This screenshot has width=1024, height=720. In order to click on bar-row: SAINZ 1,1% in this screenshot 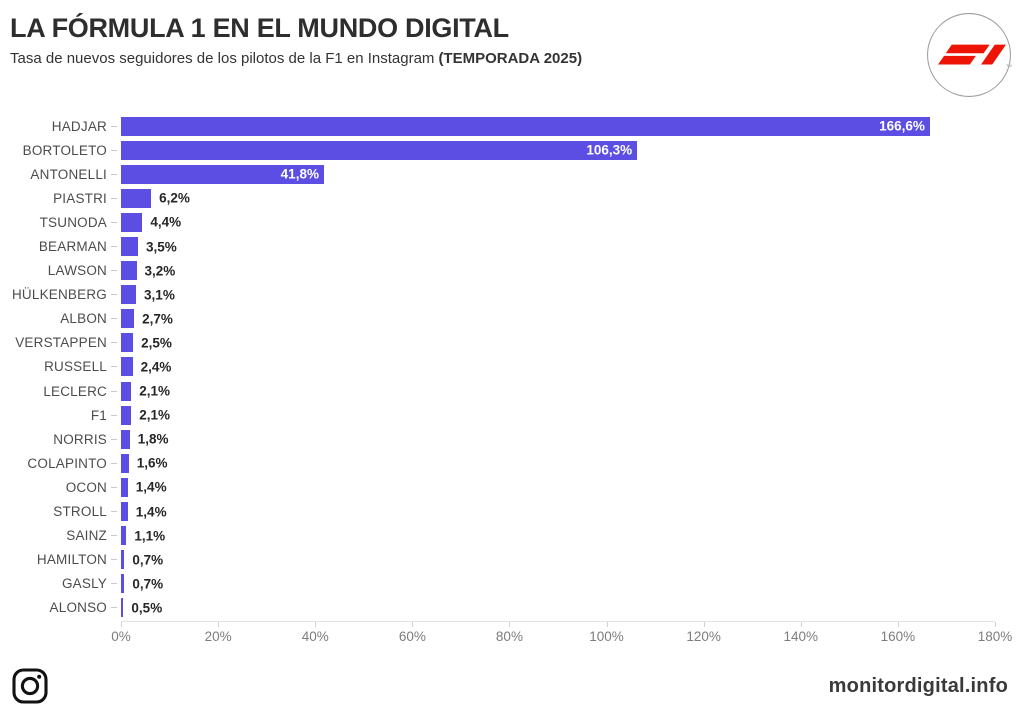, I will do `click(502, 536)`.